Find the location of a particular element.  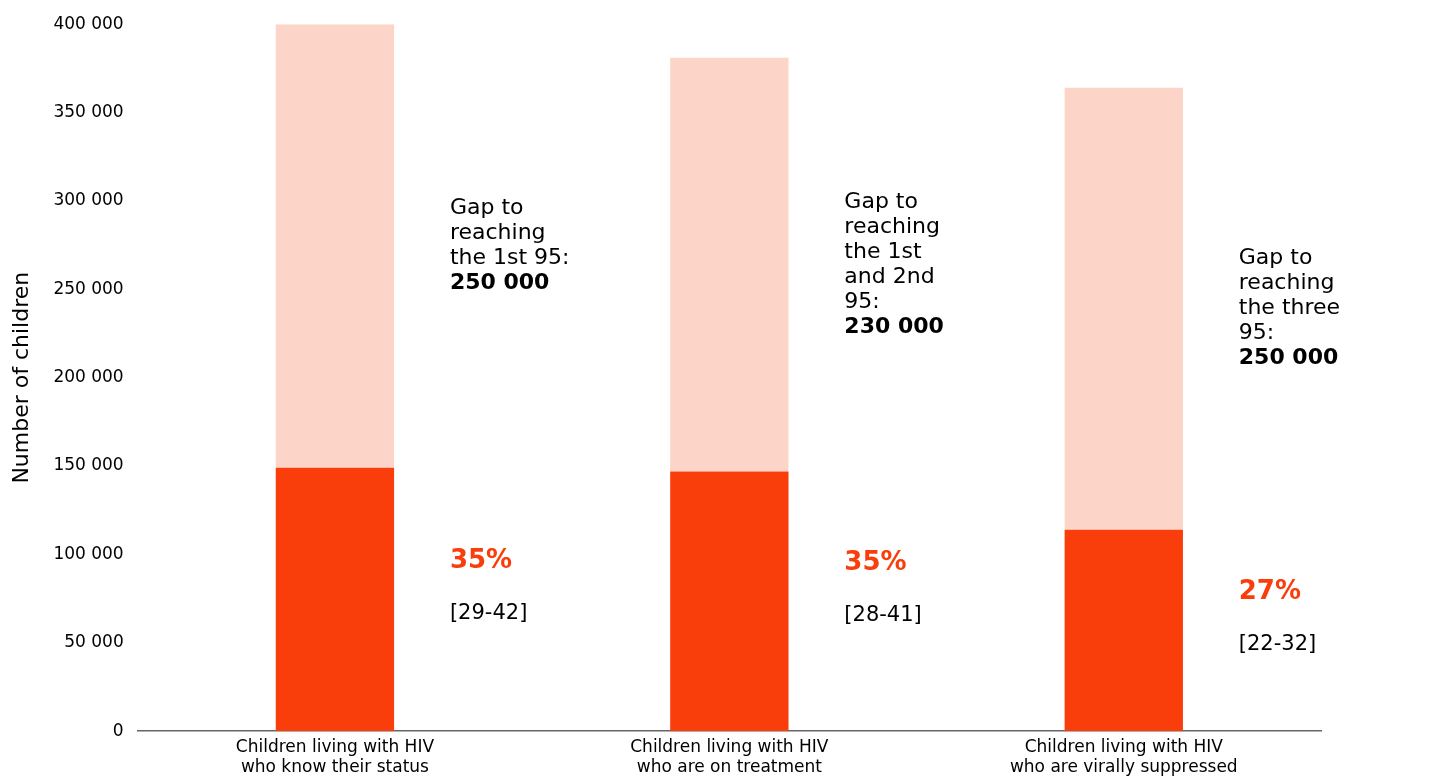

y-tick-label: 200 000 is located at coordinates (88, 376).